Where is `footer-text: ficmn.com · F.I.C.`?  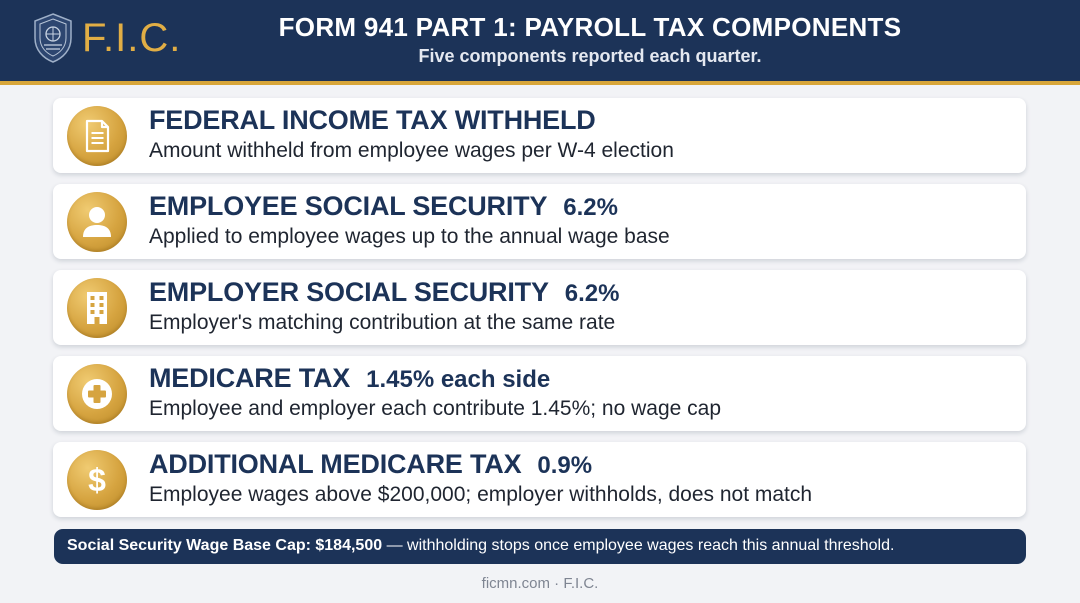 footer-text: ficmn.com · F.I.C. is located at coordinates (540, 583).